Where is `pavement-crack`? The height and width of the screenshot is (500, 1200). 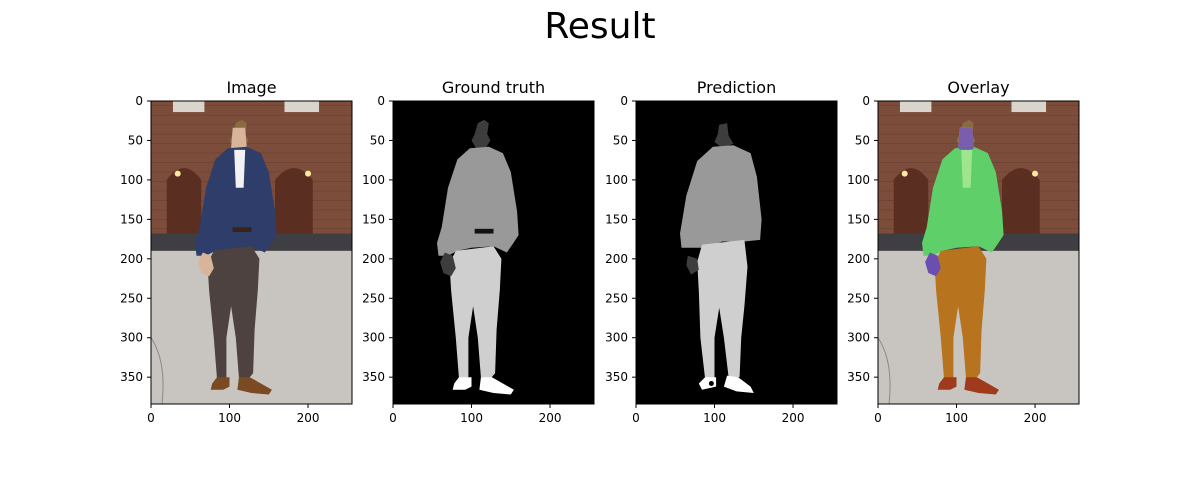
pavement-crack is located at coordinates (884, 370).